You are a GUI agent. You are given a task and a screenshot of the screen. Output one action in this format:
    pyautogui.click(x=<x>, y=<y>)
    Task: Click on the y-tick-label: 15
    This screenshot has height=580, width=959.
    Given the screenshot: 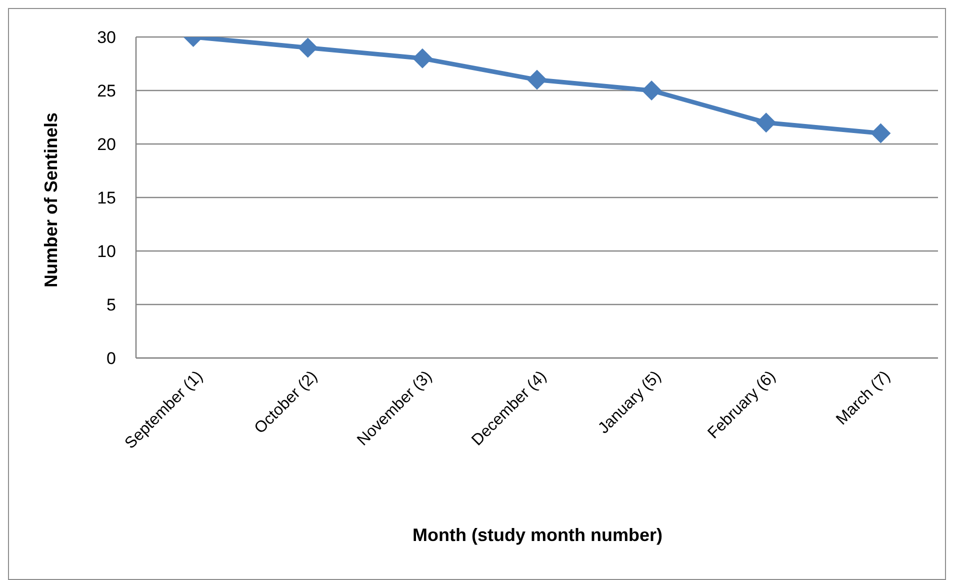 What is the action you would take?
    pyautogui.click(x=106, y=198)
    